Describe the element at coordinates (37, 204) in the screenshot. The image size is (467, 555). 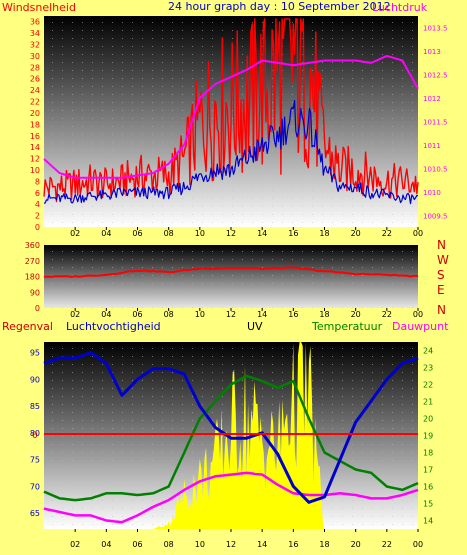
I see `wind-y-tick-label: 4` at that location.